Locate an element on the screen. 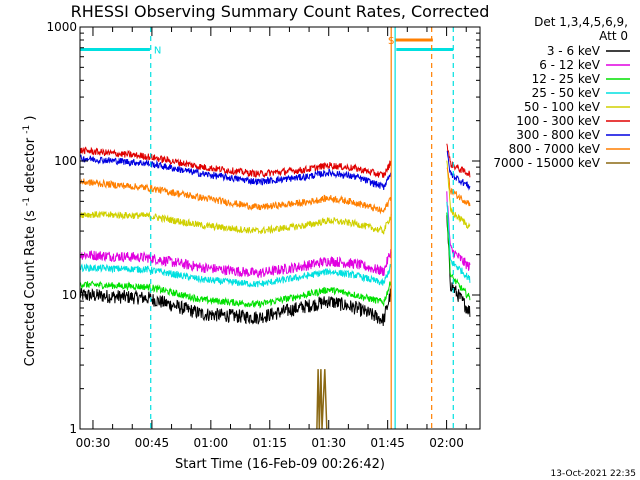  footer-timestamp: 13-Oct-2021 22:35 is located at coordinates (593, 474).